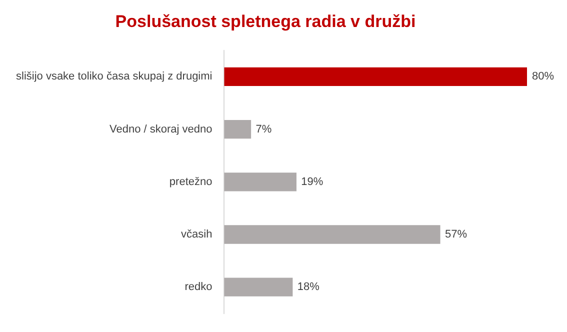 The width and height of the screenshot is (567, 332). What do you see at coordinates (196, 234) in the screenshot?
I see `y-tick-label: včasih` at bounding box center [196, 234].